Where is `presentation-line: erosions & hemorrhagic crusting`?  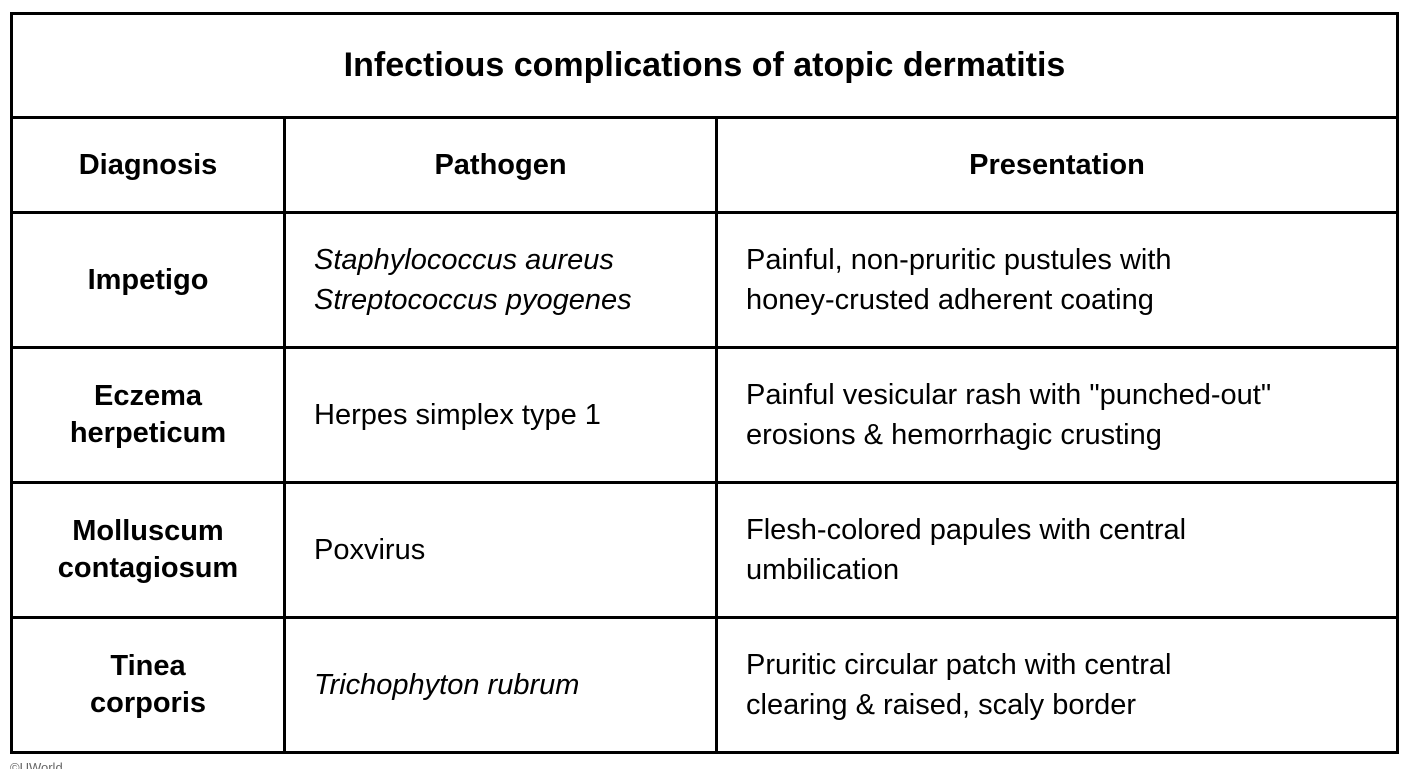
presentation-line: erosions & hemorrhagic crusting is located at coordinates (954, 435).